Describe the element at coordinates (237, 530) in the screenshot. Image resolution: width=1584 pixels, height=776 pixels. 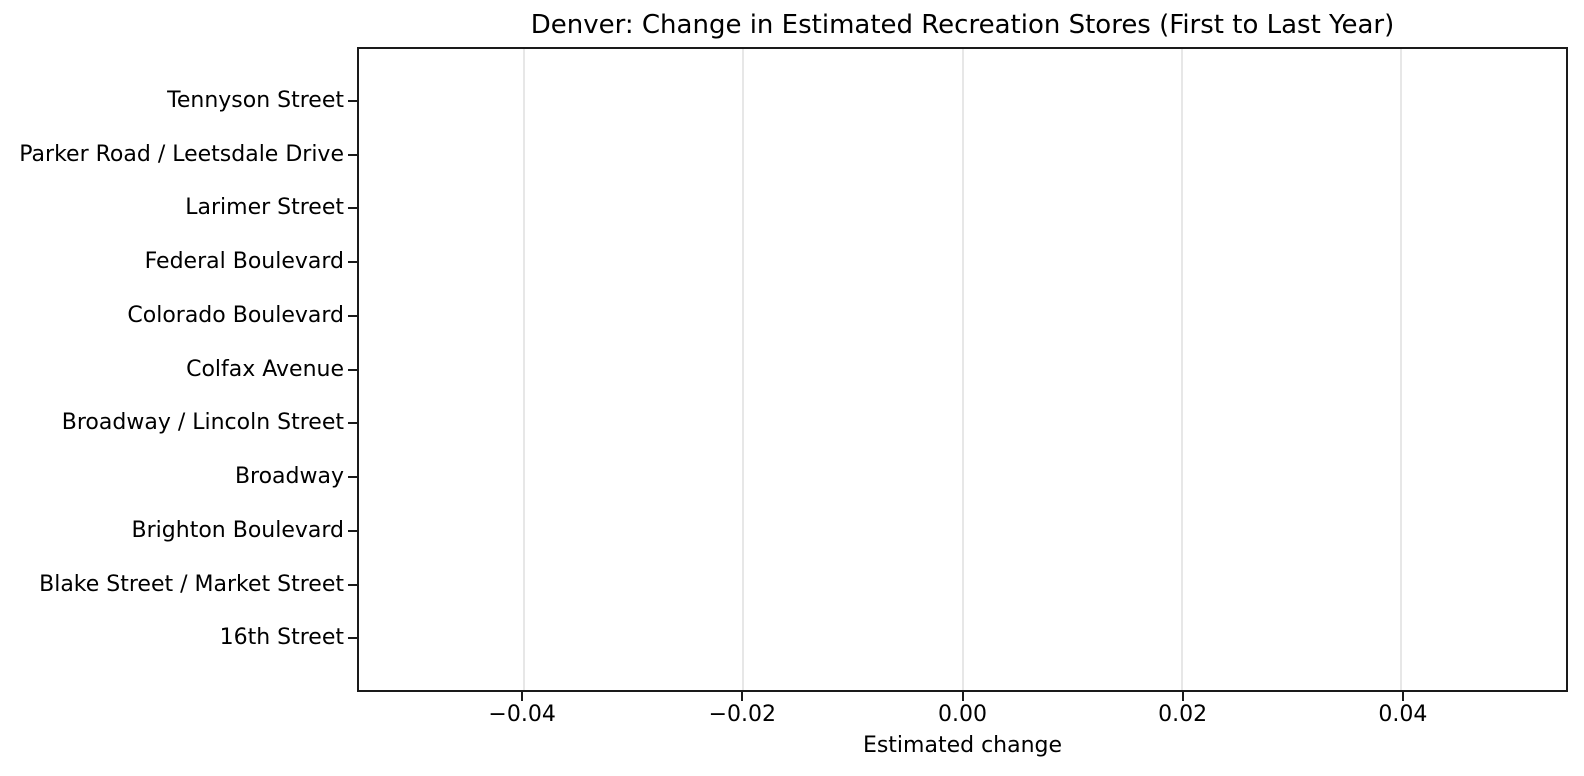
I see `y-tick-label: Brighton Boulevard` at that location.